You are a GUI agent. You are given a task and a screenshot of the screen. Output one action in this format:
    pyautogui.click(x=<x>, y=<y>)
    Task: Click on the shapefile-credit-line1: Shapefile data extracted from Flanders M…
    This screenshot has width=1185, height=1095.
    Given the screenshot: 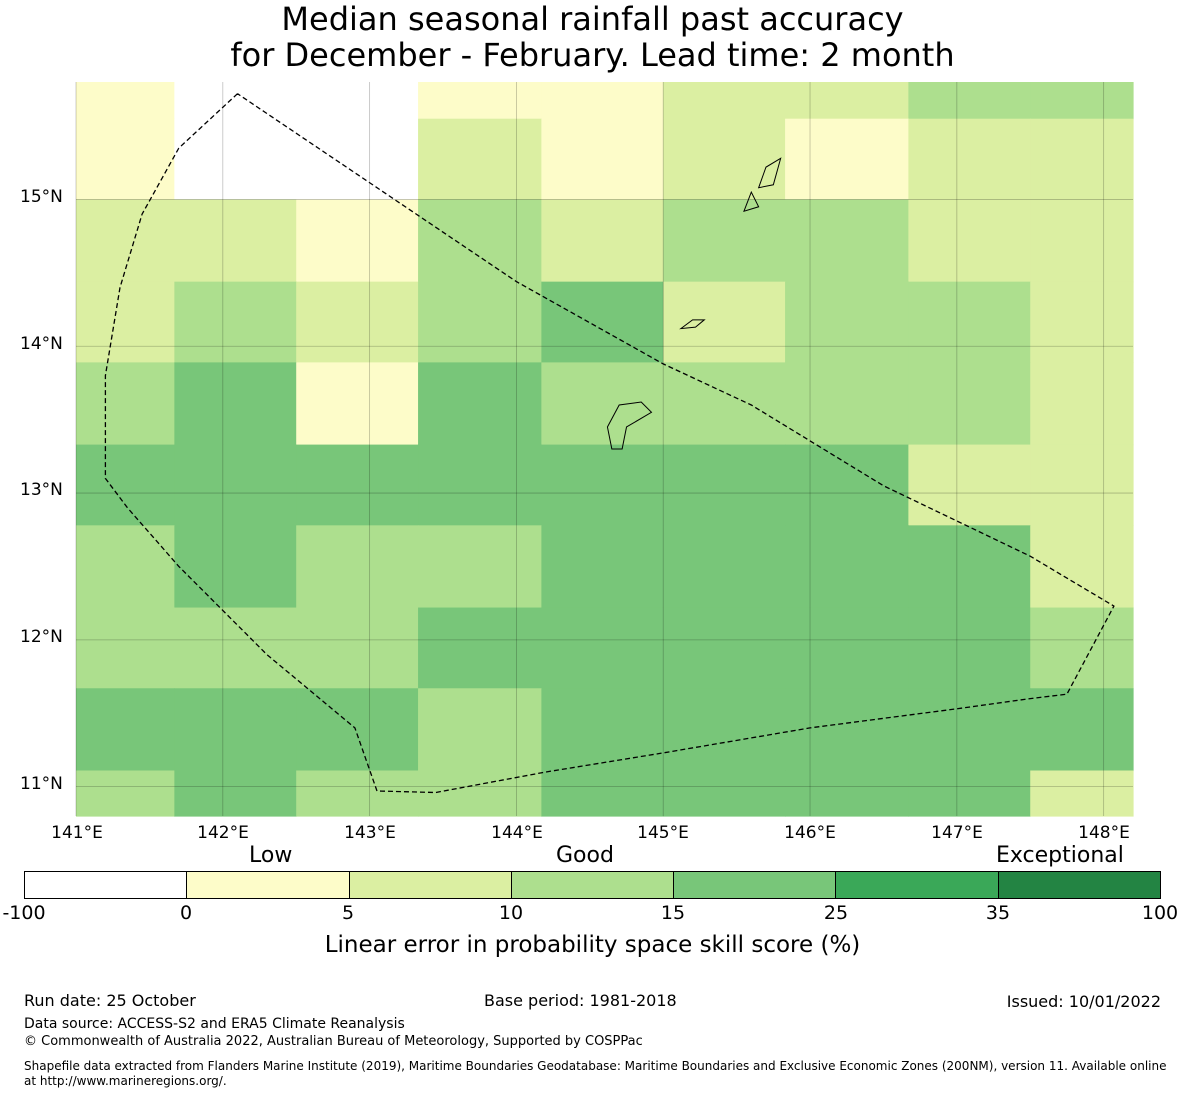 What is the action you would take?
    pyautogui.click(x=595, y=1066)
    